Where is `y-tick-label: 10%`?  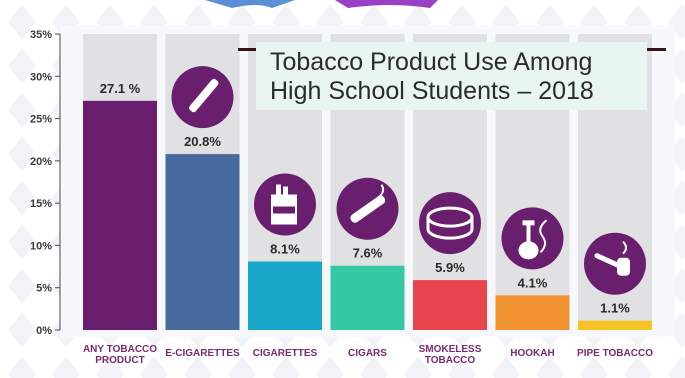 y-tick-label: 10% is located at coordinates (41, 246).